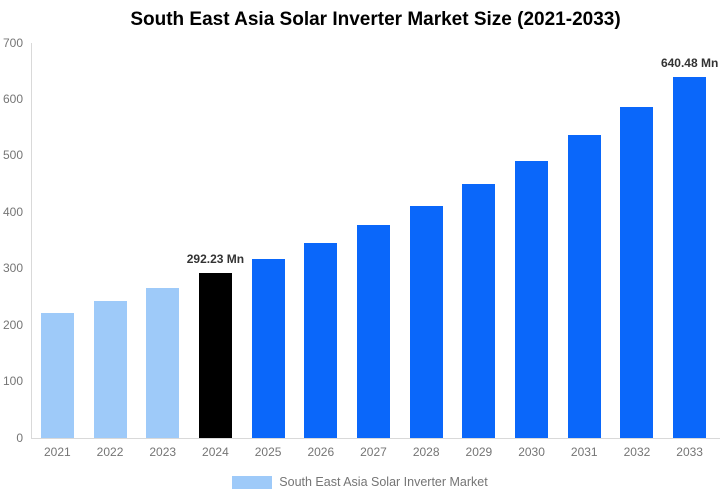 Image resolution: width=720 pixels, height=500 pixels. I want to click on data-label-2033: 640.48 Mn, so click(689, 62).